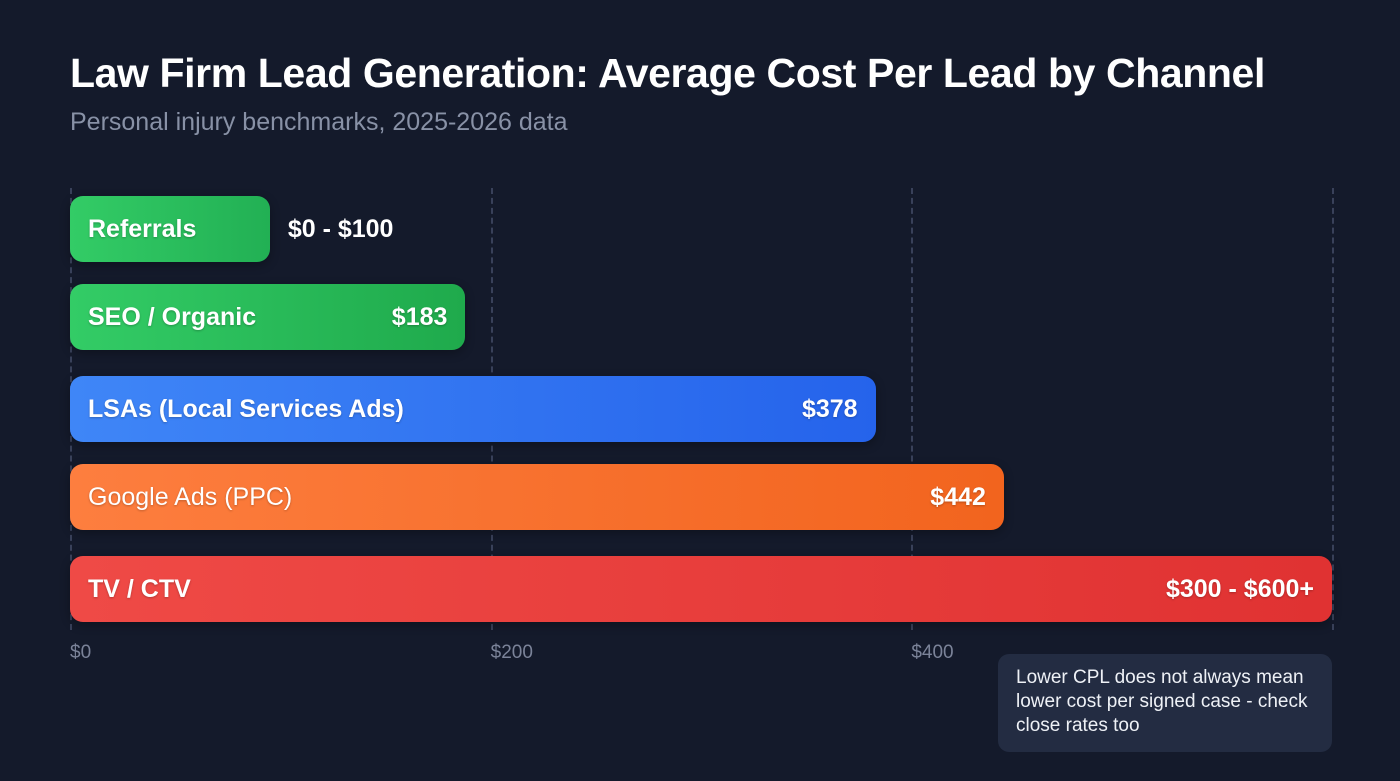 This screenshot has height=781, width=1400. I want to click on bar-row: LSAs (Local Services Ads) $378, so click(701, 409).